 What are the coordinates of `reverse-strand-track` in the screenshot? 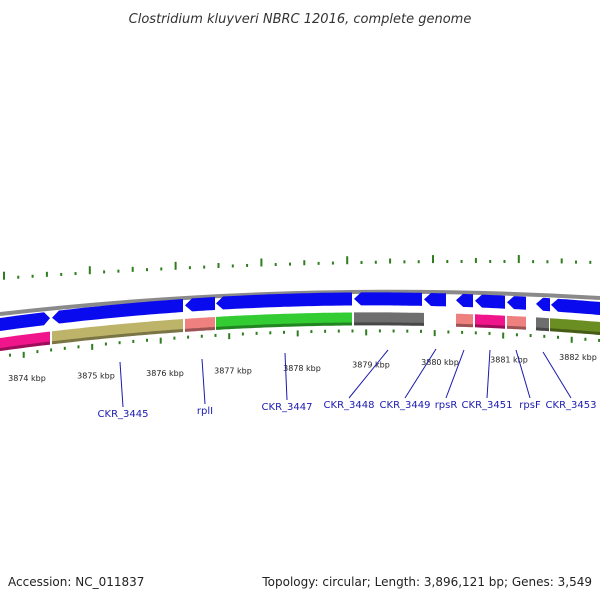 It's located at (300, 331).